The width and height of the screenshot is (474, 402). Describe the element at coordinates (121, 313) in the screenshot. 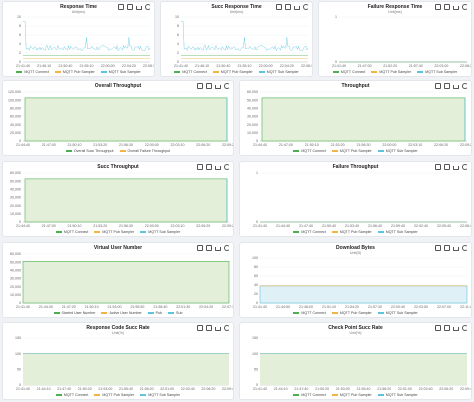

I see `legend-item: Active User Number` at that location.